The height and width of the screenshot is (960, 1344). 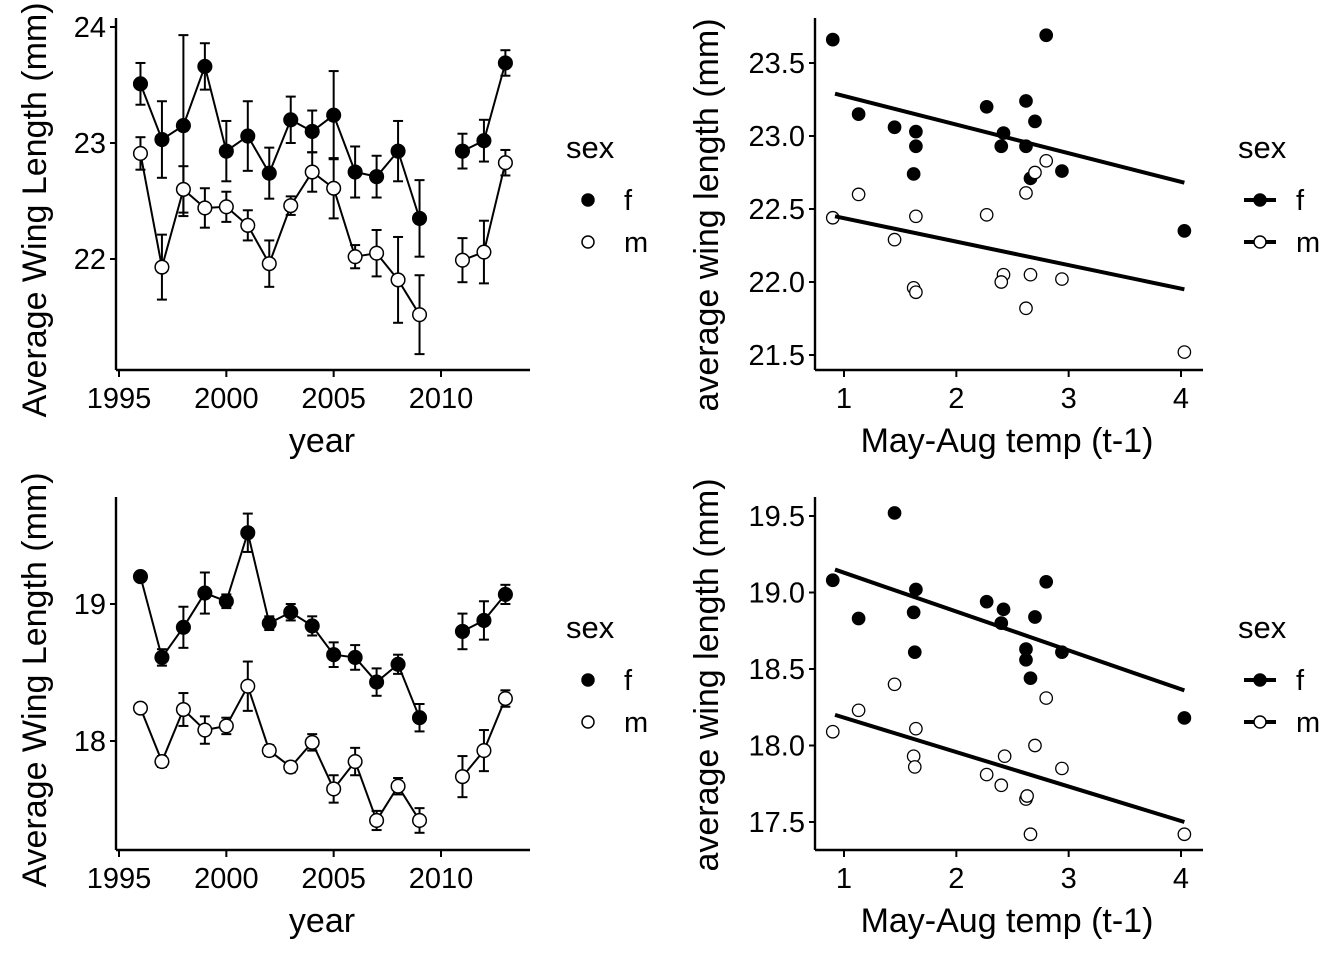 What do you see at coordinates (90, 28) in the screenshot?
I see `y-tick-label: 24` at bounding box center [90, 28].